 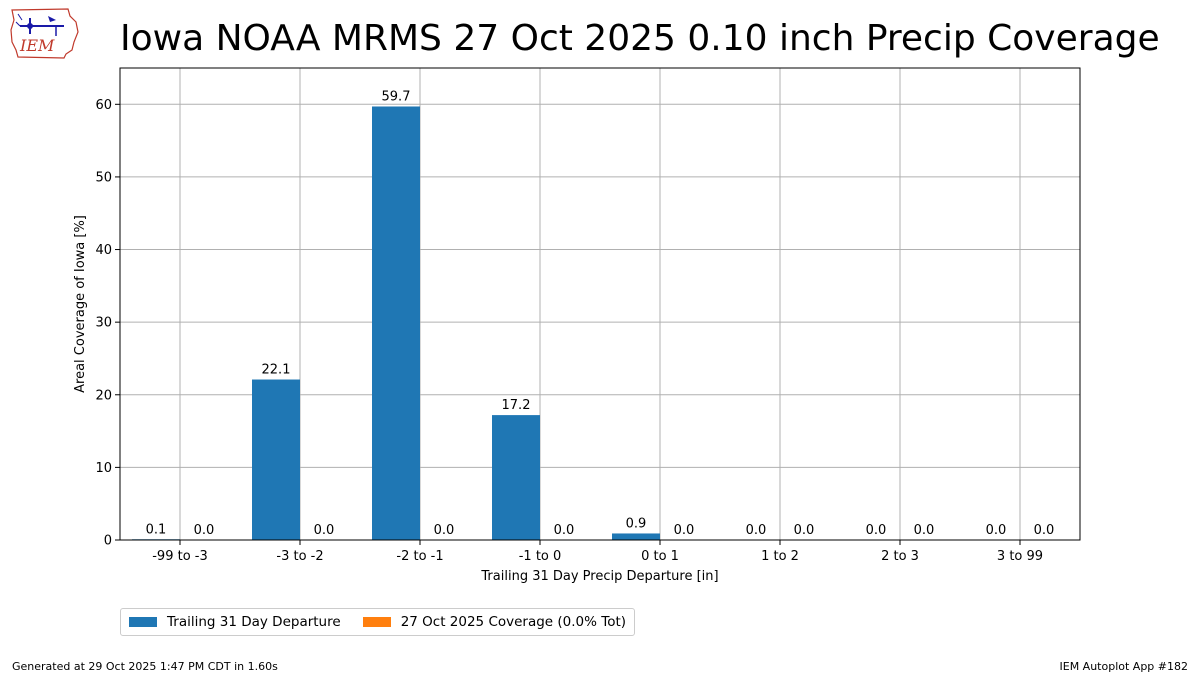 I want to click on y-tick-label: 0, so click(x=108, y=541).